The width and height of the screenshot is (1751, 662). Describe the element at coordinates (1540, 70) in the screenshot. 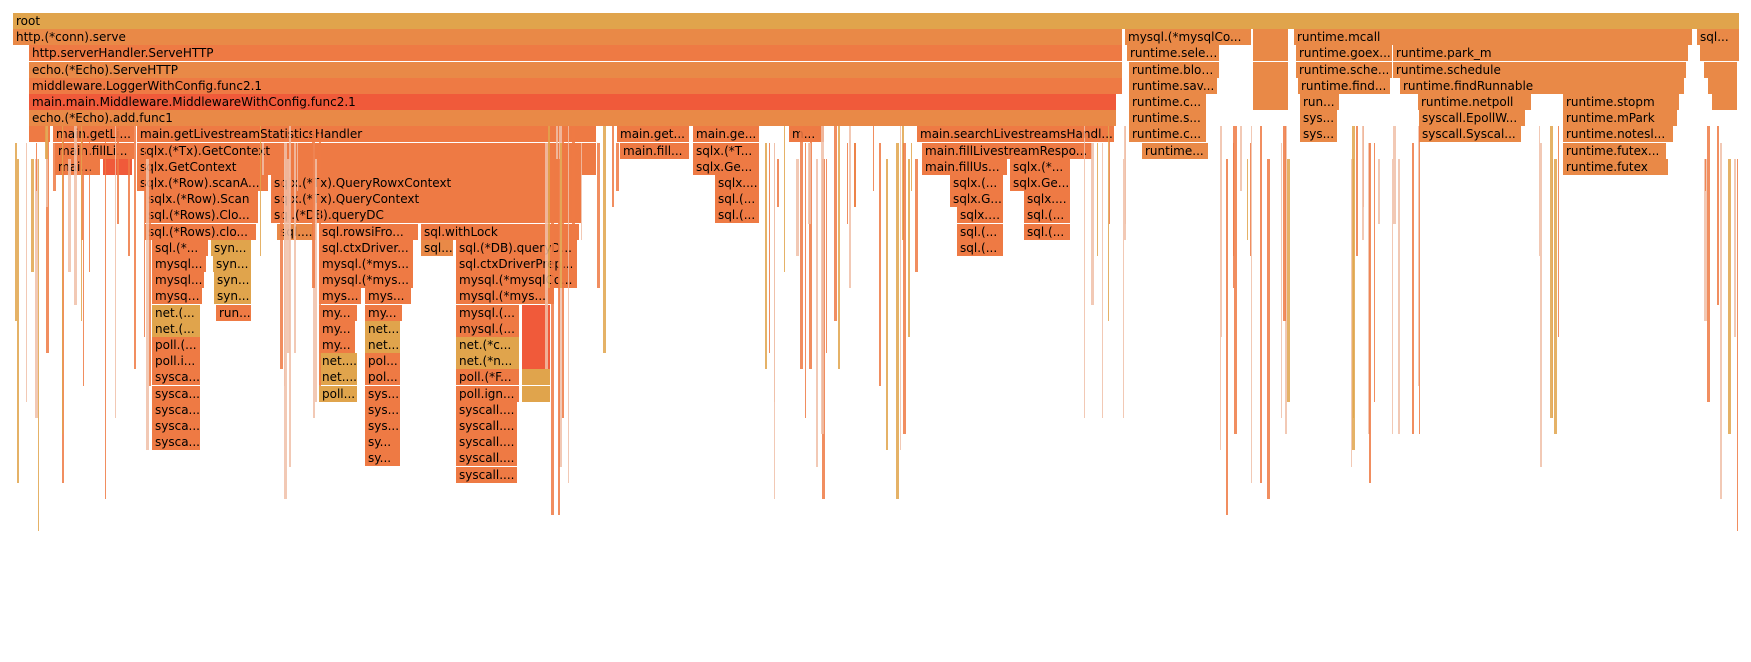

I see `flame-frame: runtime.schedule` at that location.